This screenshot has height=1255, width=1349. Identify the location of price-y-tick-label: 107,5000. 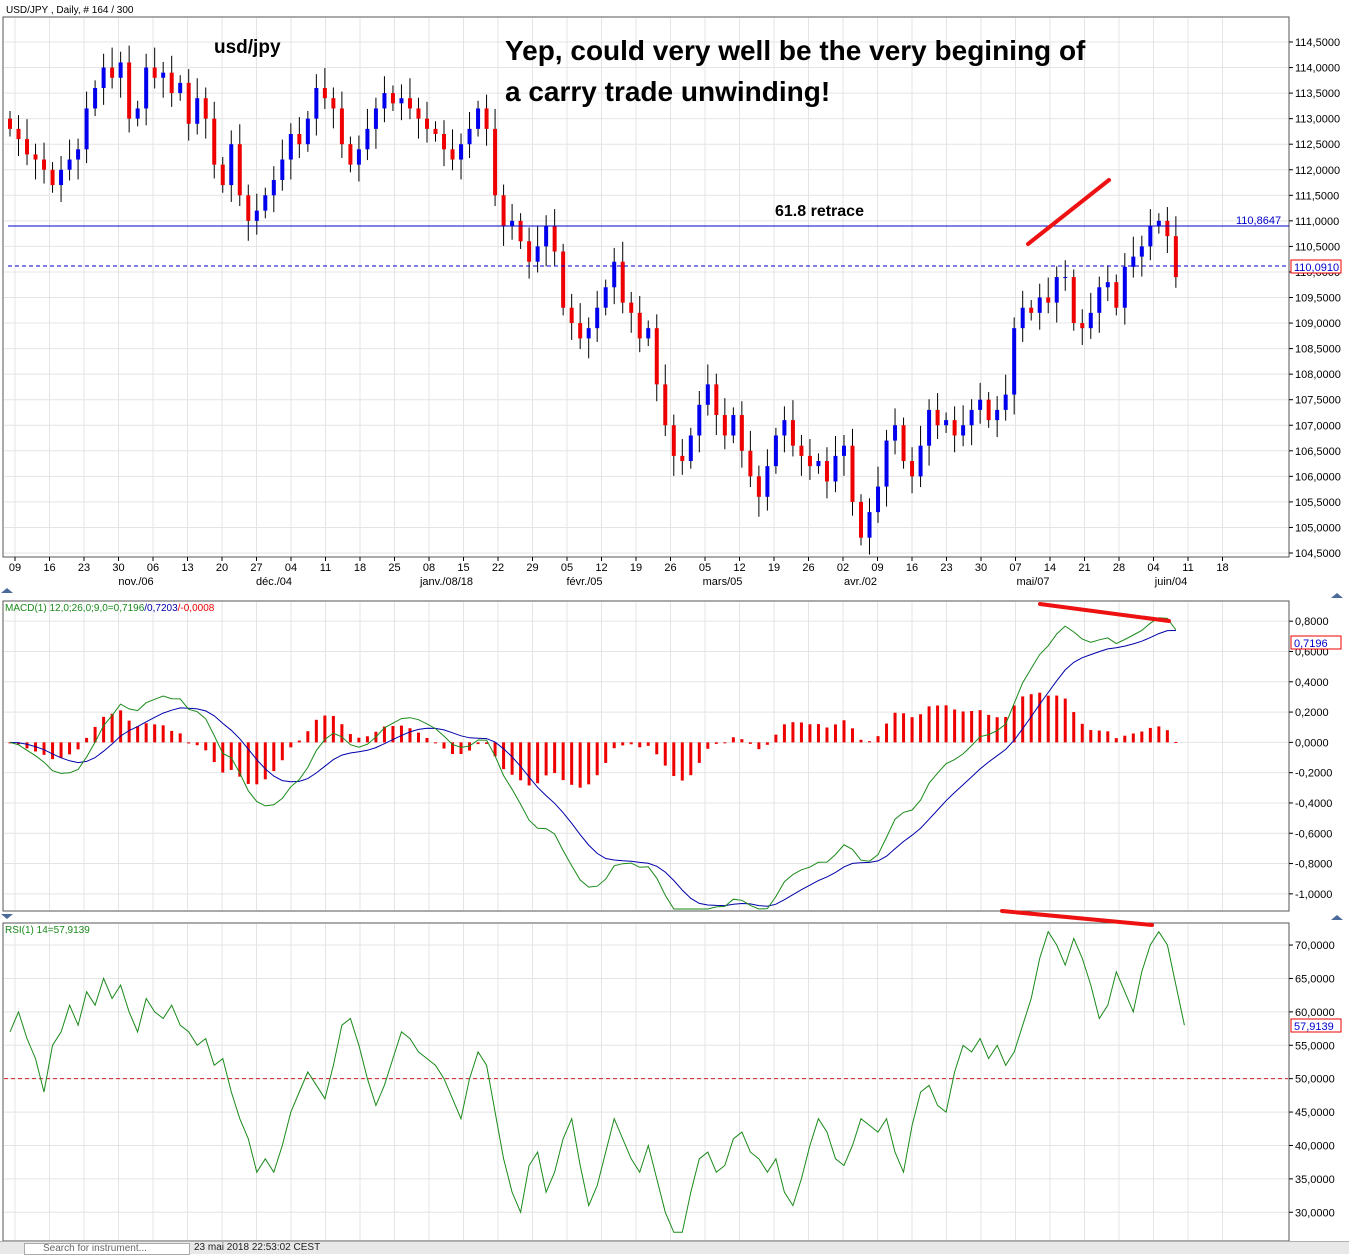
(1318, 401).